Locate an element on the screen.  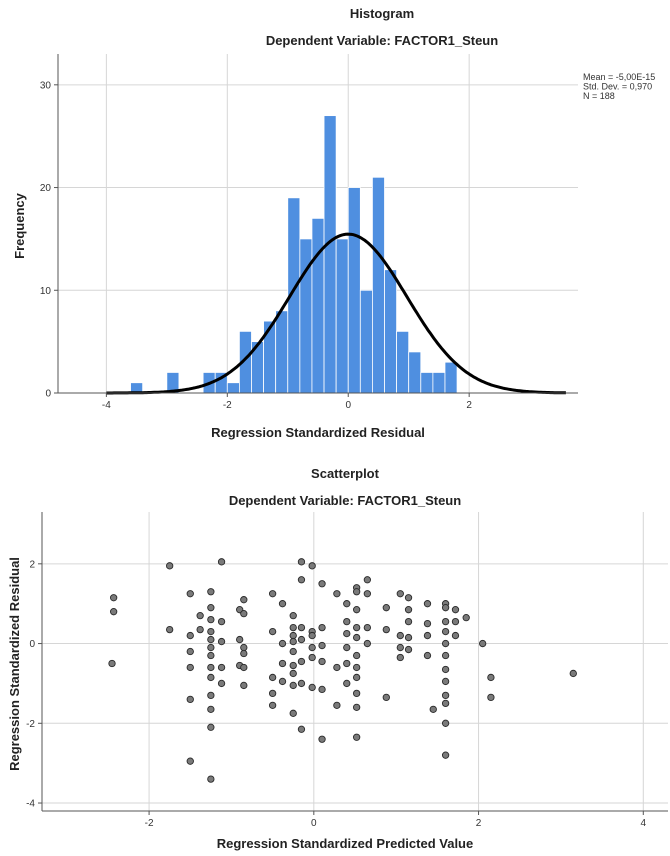
histogram-x-axis-label: Regression Standardized Residual is located at coordinates (318, 432).